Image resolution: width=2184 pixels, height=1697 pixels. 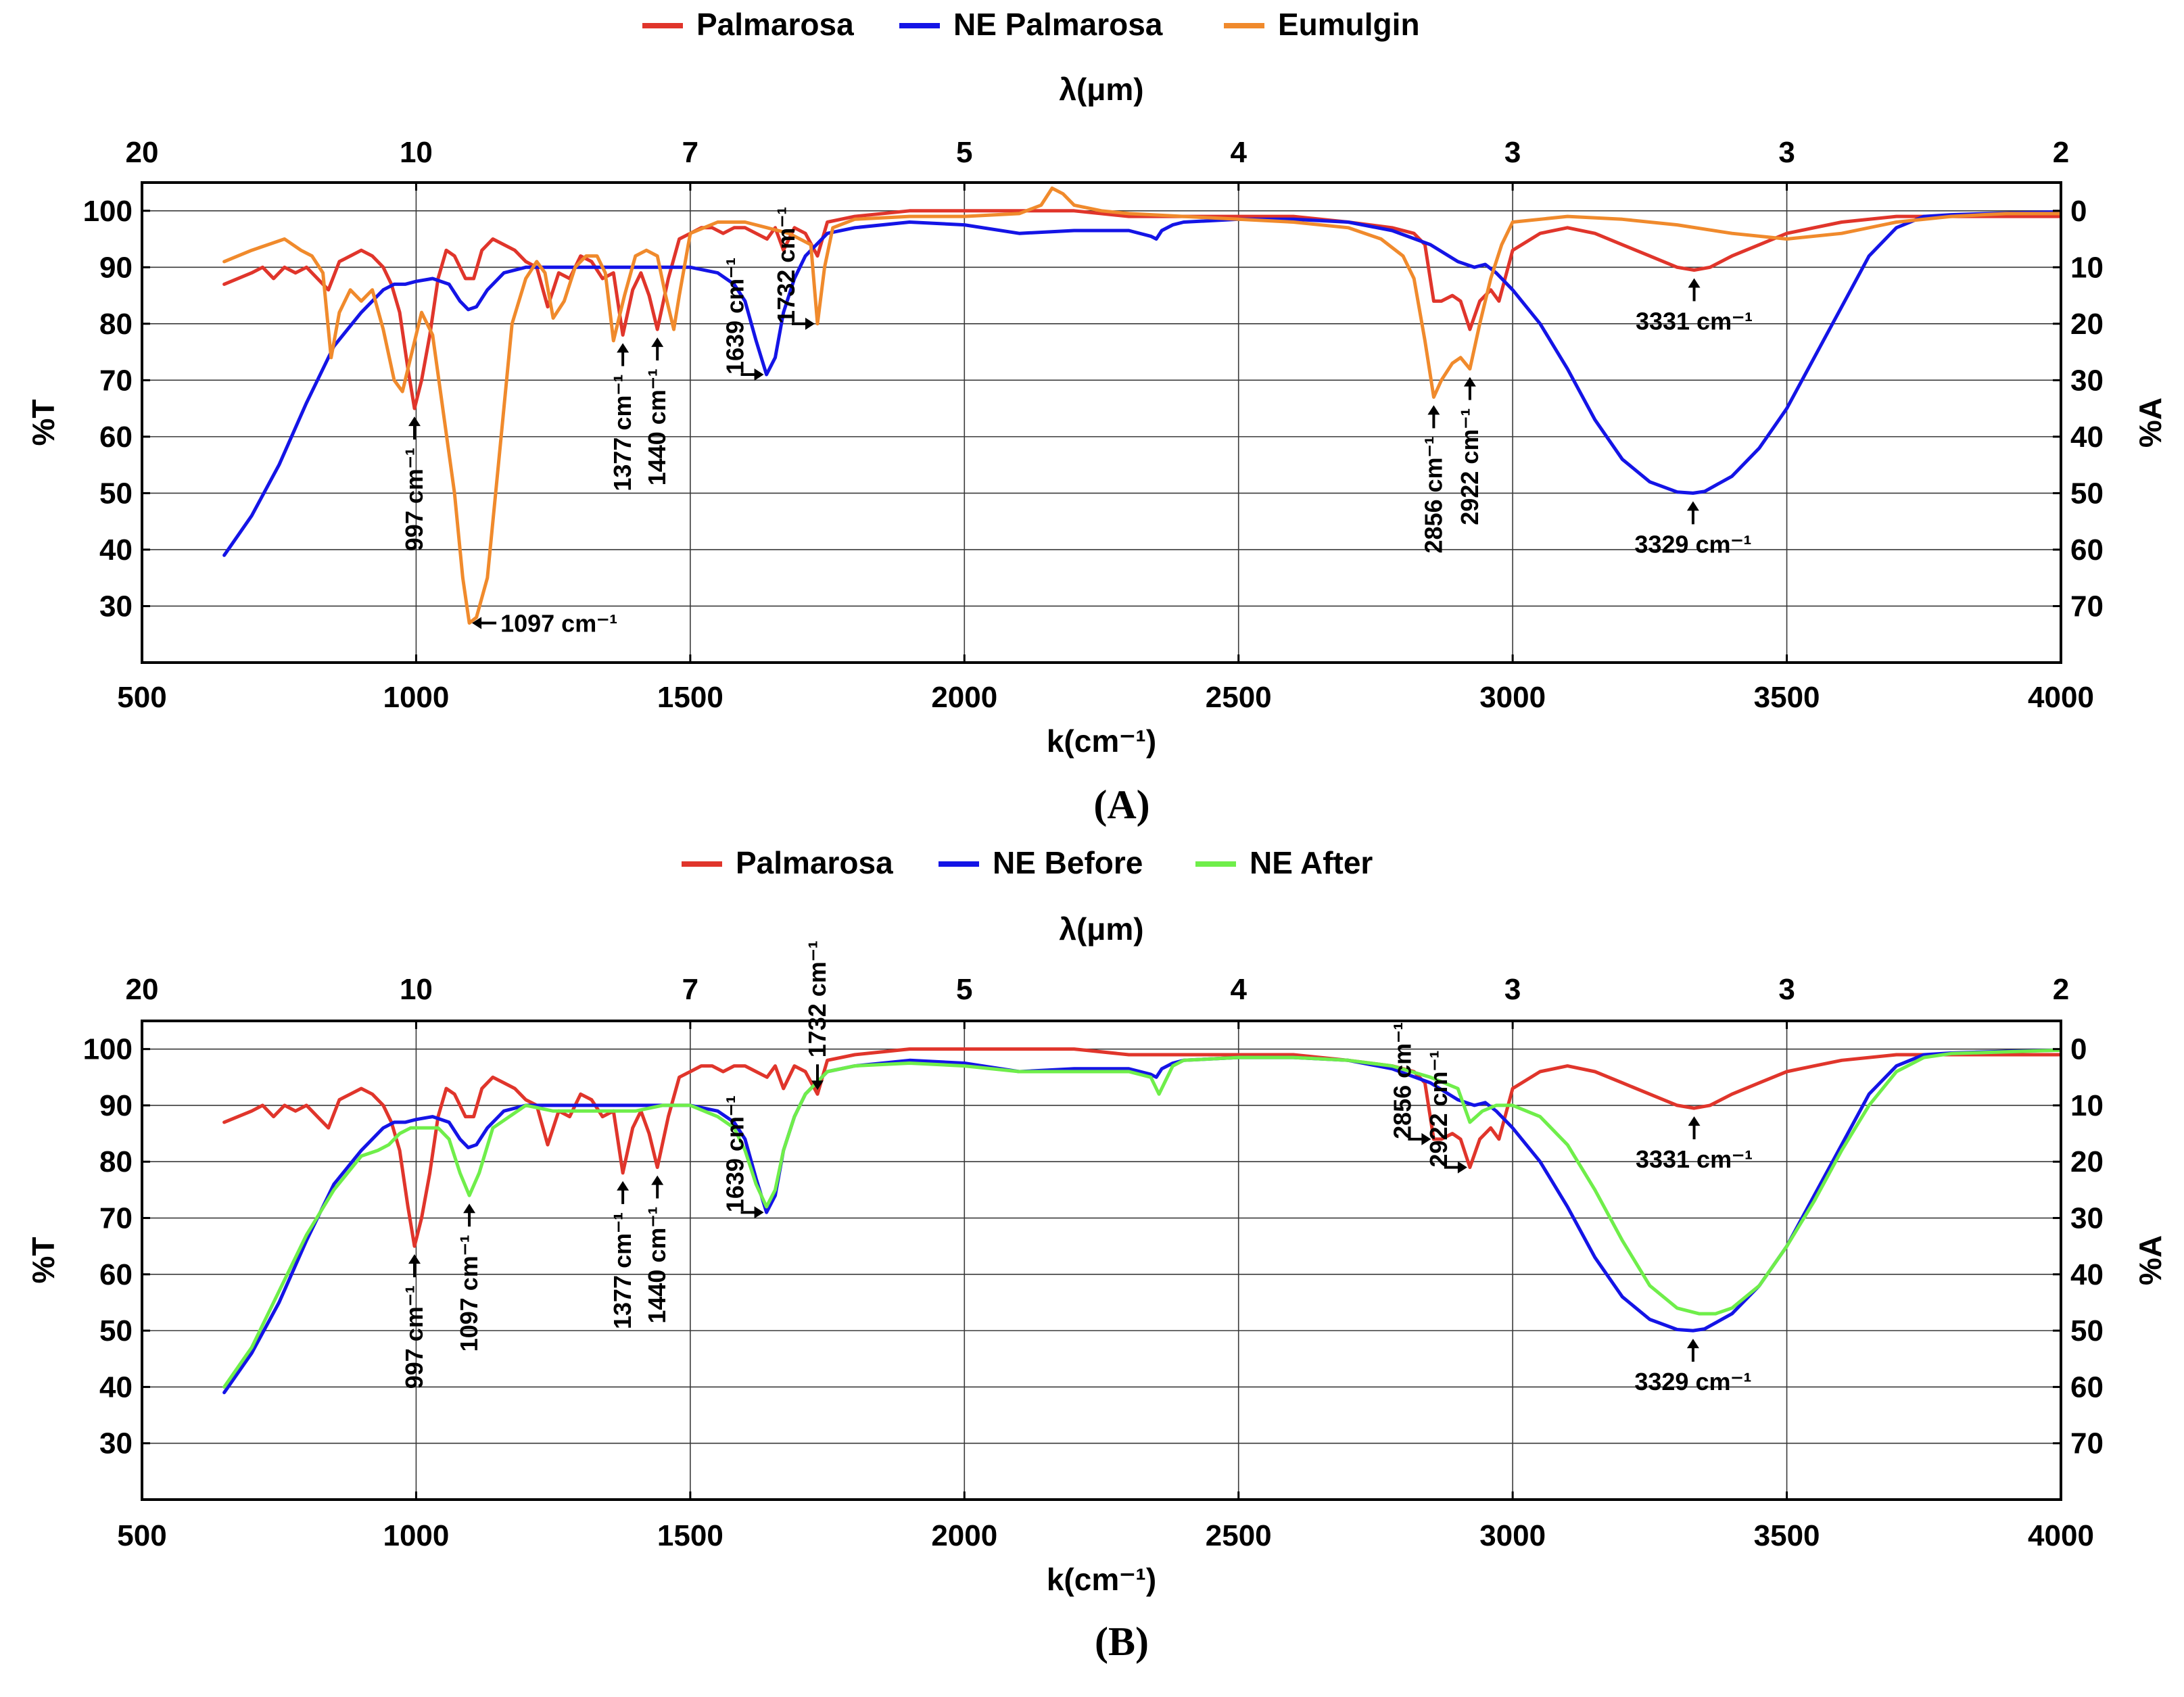 I want to click on legend-label: Eumulgin, so click(x=1349, y=24).